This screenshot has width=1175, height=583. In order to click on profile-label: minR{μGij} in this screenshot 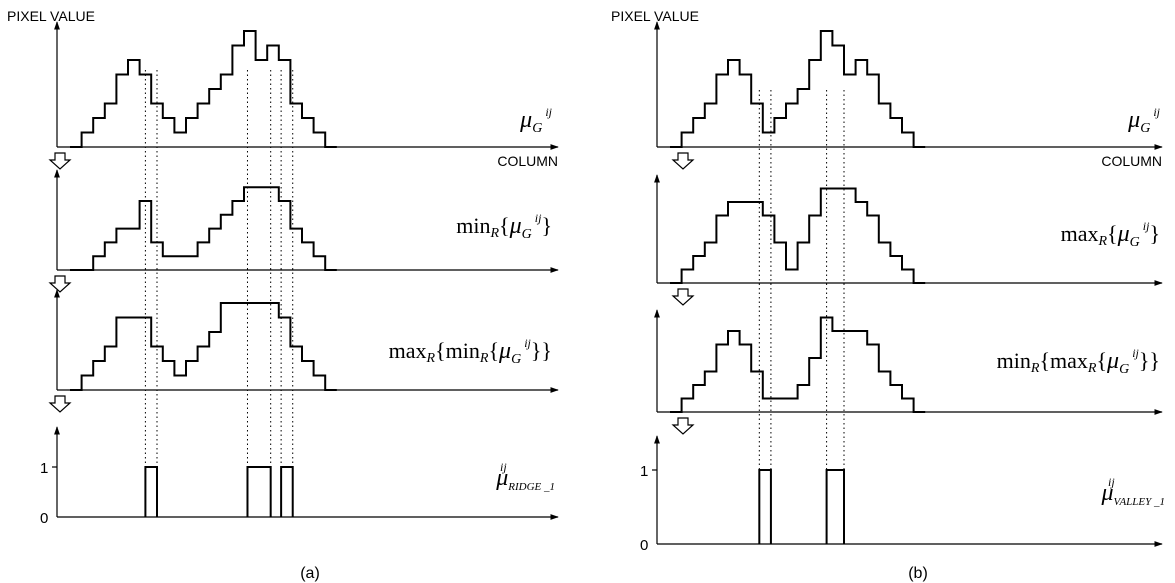, I will do `click(504, 226)`.